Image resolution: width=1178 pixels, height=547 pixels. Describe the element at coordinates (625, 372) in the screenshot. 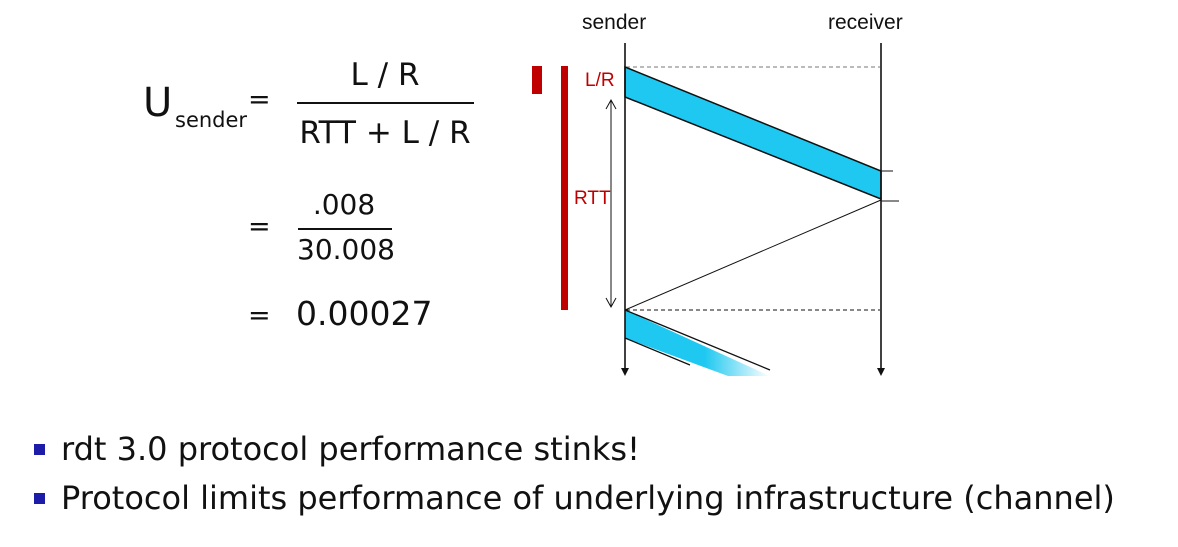

I see `sender-arrowhead` at that location.